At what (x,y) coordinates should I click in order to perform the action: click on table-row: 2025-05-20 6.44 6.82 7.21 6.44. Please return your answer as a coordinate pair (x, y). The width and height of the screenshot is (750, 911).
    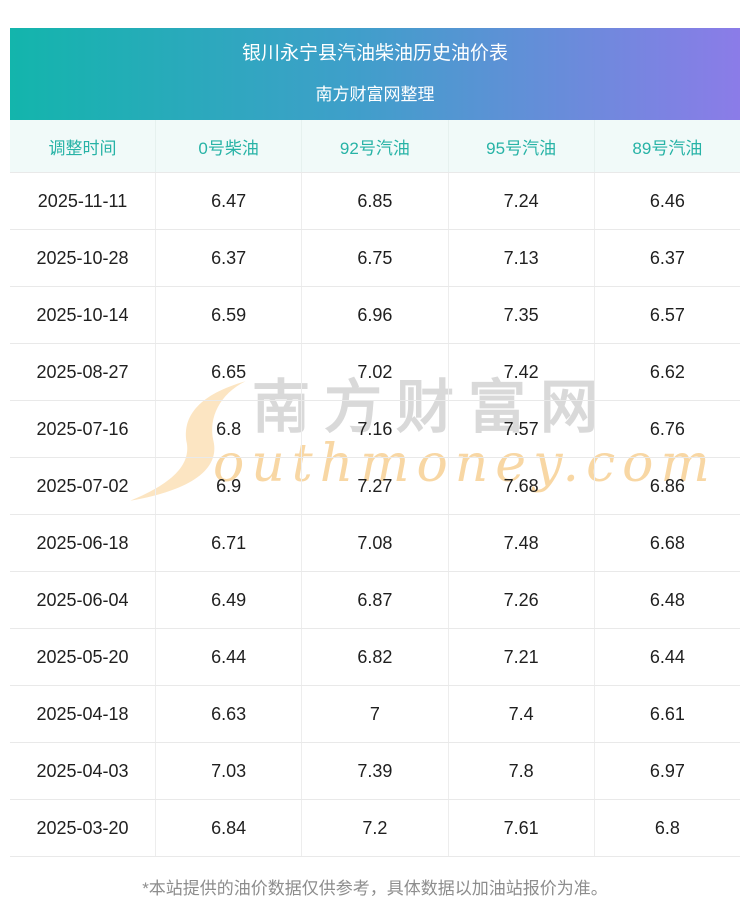
    Looking at the image, I should click on (375, 657).